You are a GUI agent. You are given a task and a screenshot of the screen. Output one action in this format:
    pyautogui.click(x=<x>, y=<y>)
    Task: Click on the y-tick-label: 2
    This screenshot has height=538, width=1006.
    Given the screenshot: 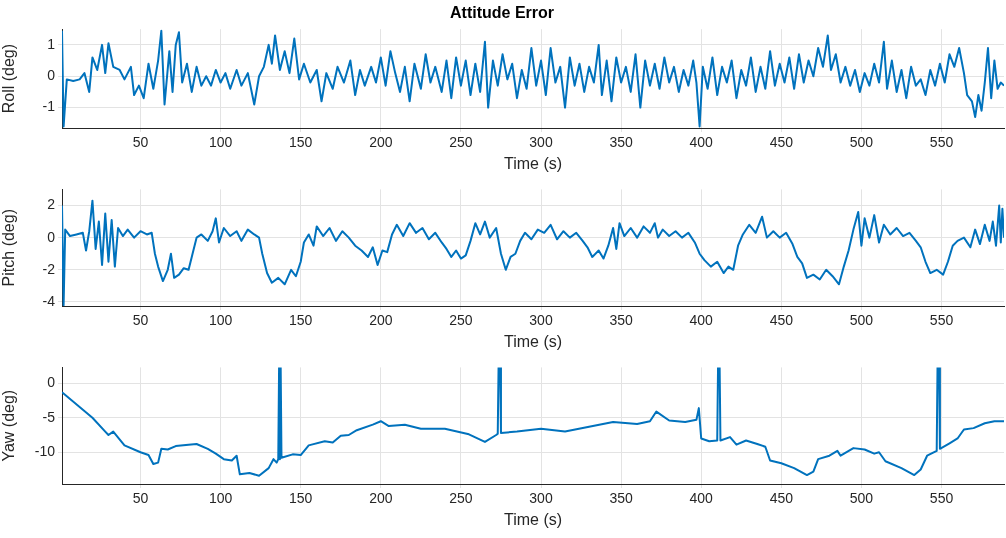 What is the action you would take?
    pyautogui.click(x=51, y=204)
    